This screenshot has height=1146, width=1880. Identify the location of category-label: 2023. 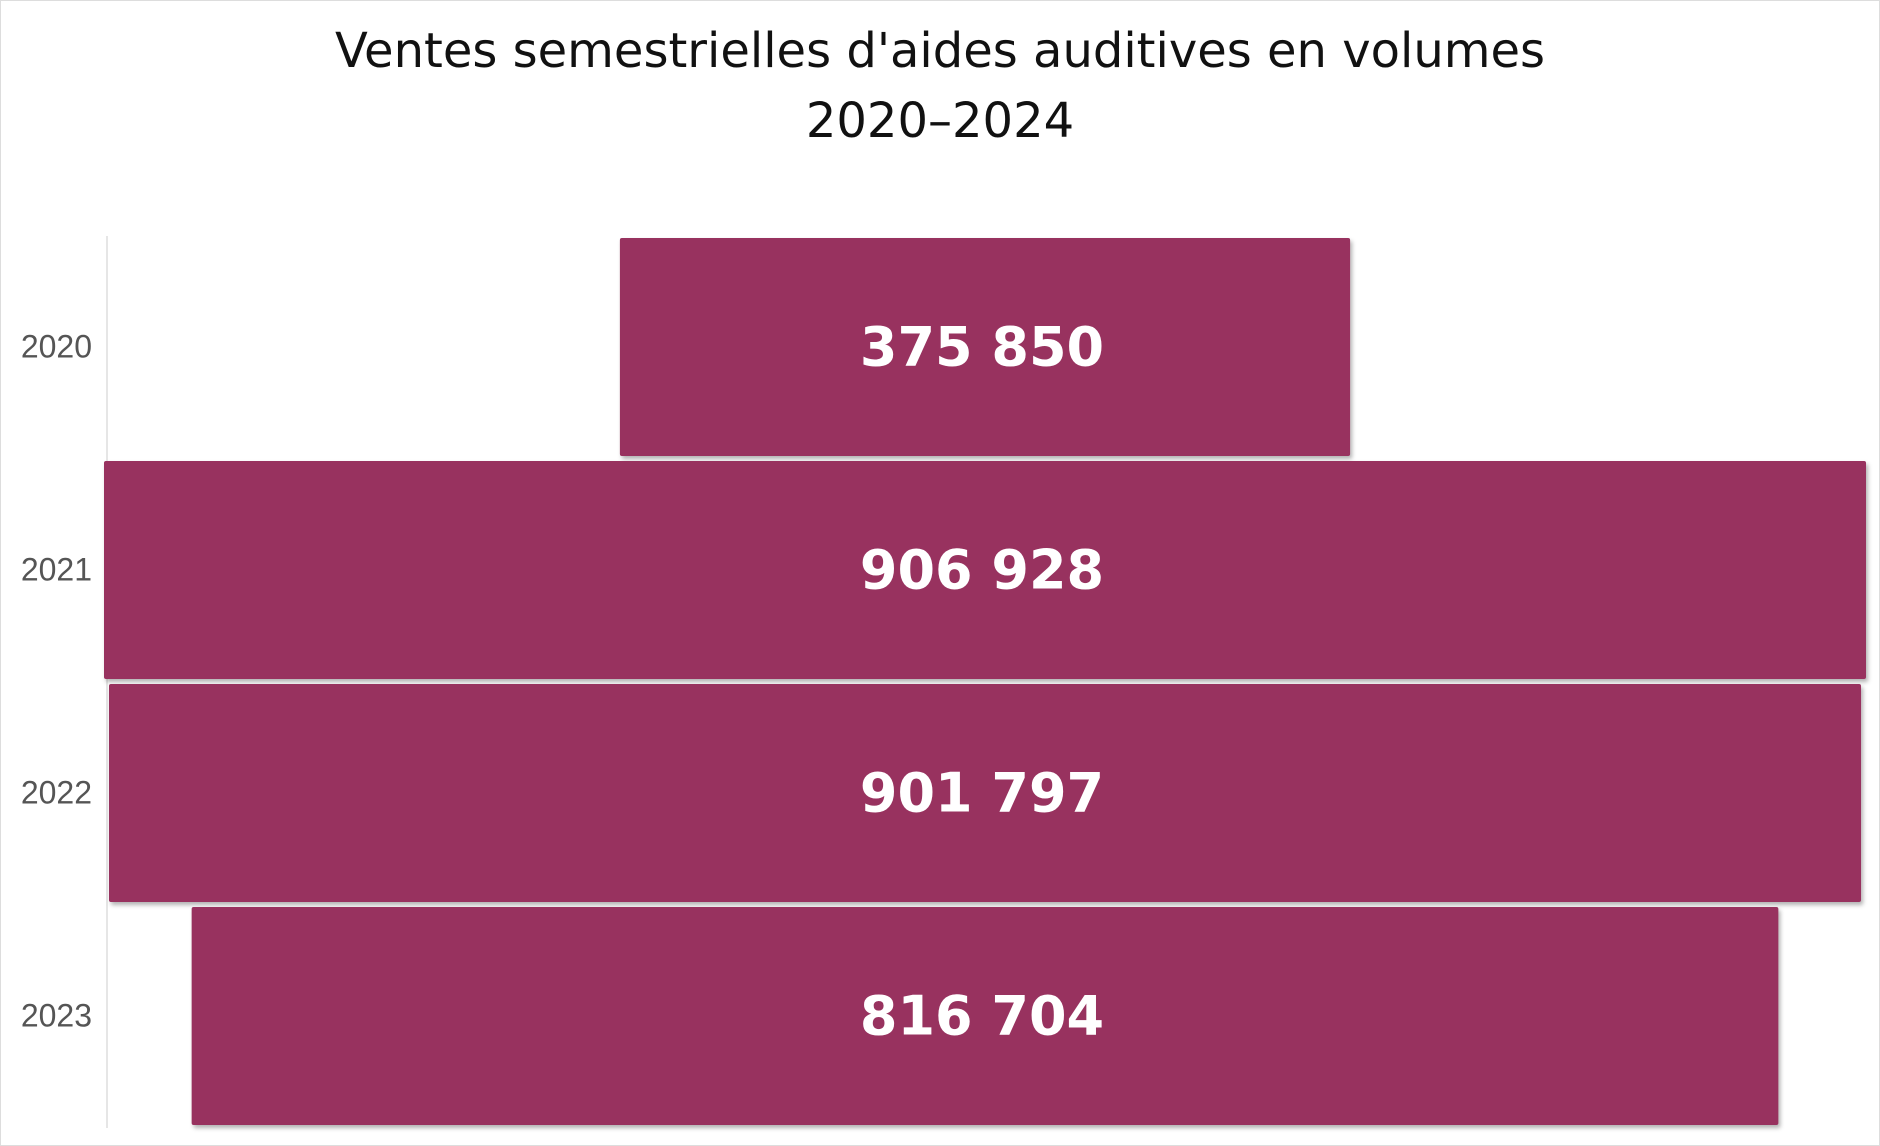
(56, 1015).